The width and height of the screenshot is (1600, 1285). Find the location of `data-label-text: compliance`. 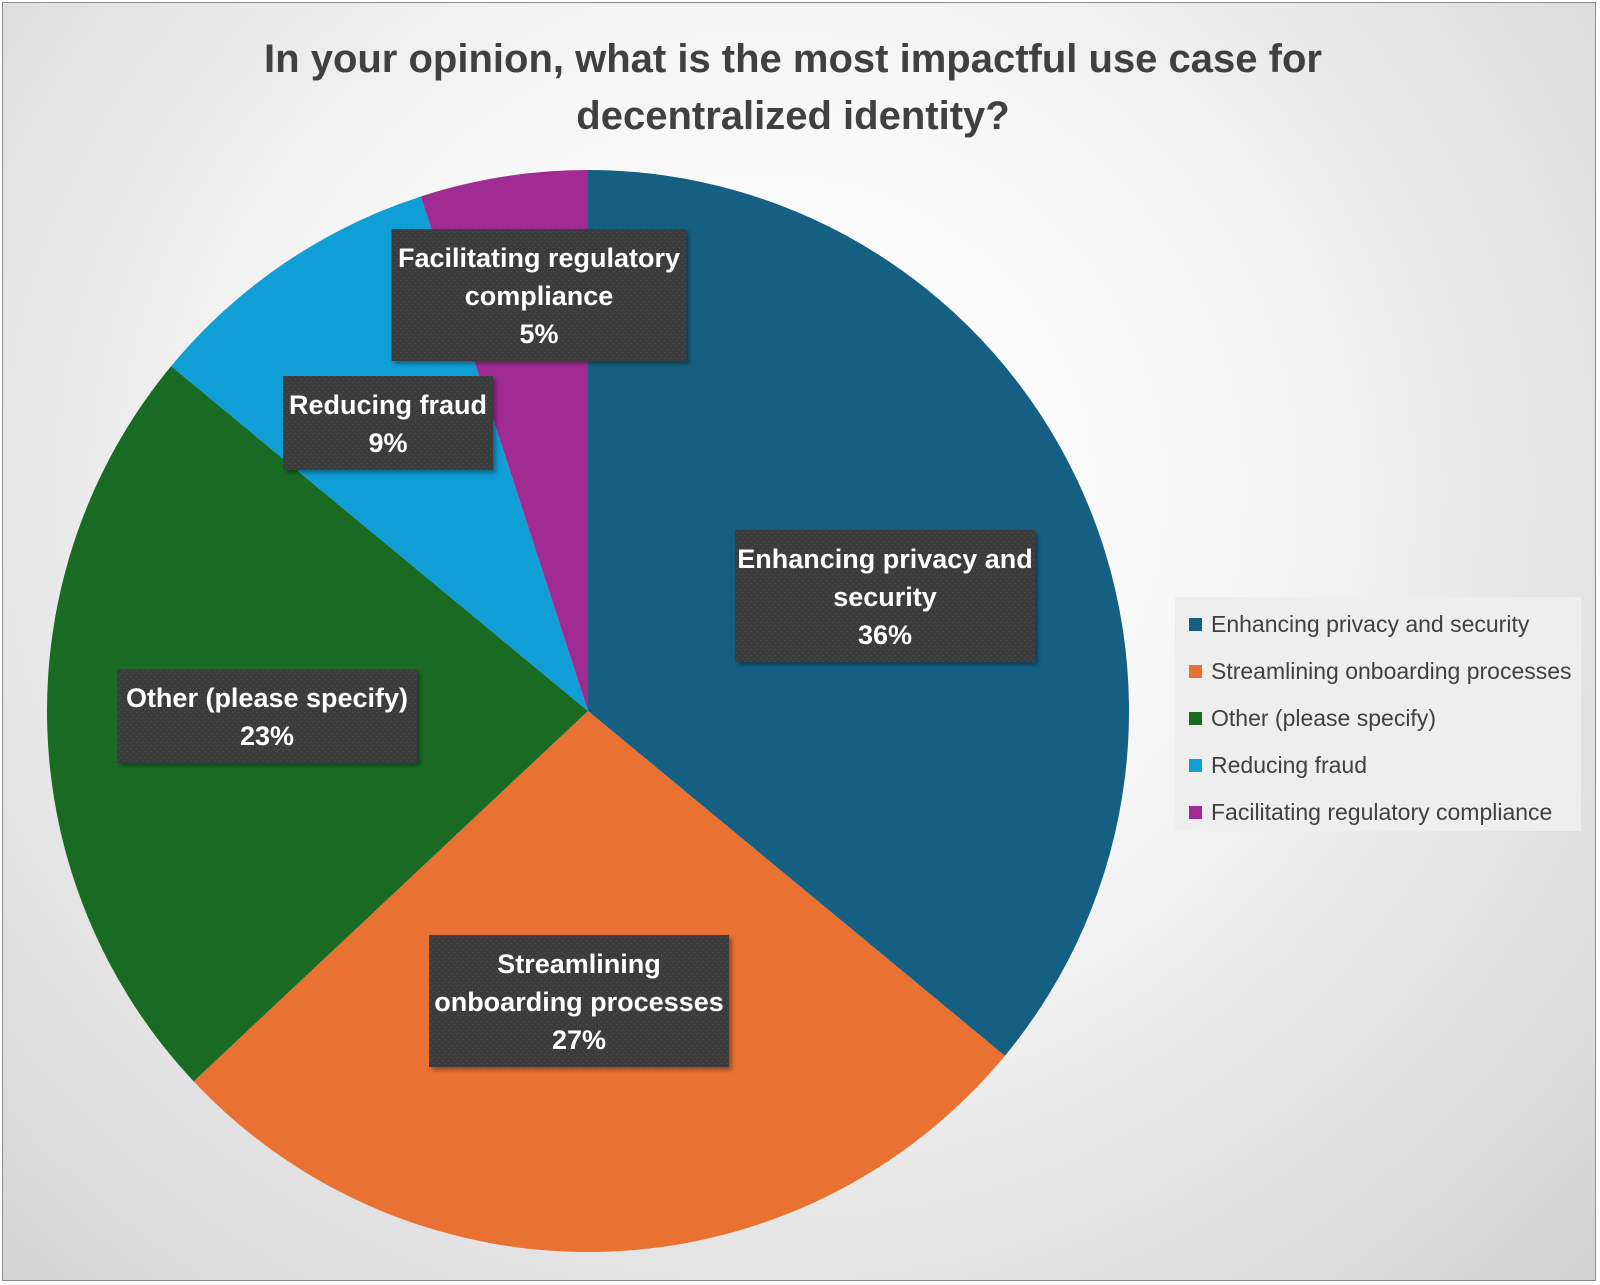

data-label-text: compliance is located at coordinates (539, 296).